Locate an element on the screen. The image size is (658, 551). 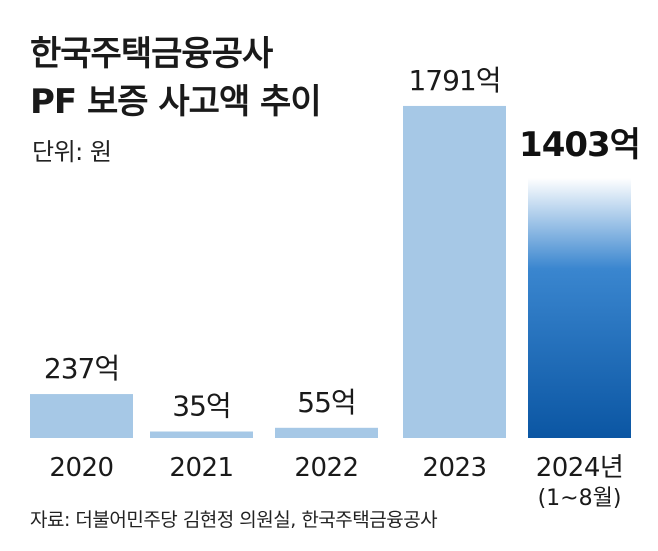
x-subtick-2024년: (1~8월) is located at coordinates (580, 498).